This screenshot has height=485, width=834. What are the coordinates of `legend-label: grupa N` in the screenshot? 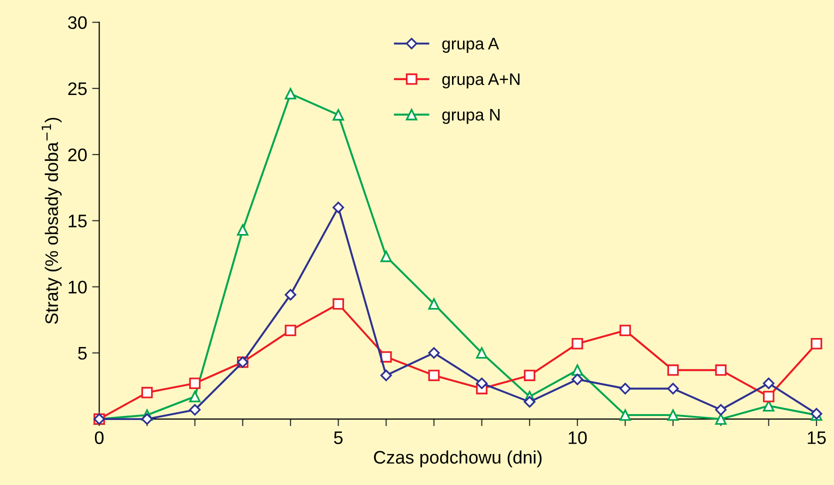 It's located at (471, 116).